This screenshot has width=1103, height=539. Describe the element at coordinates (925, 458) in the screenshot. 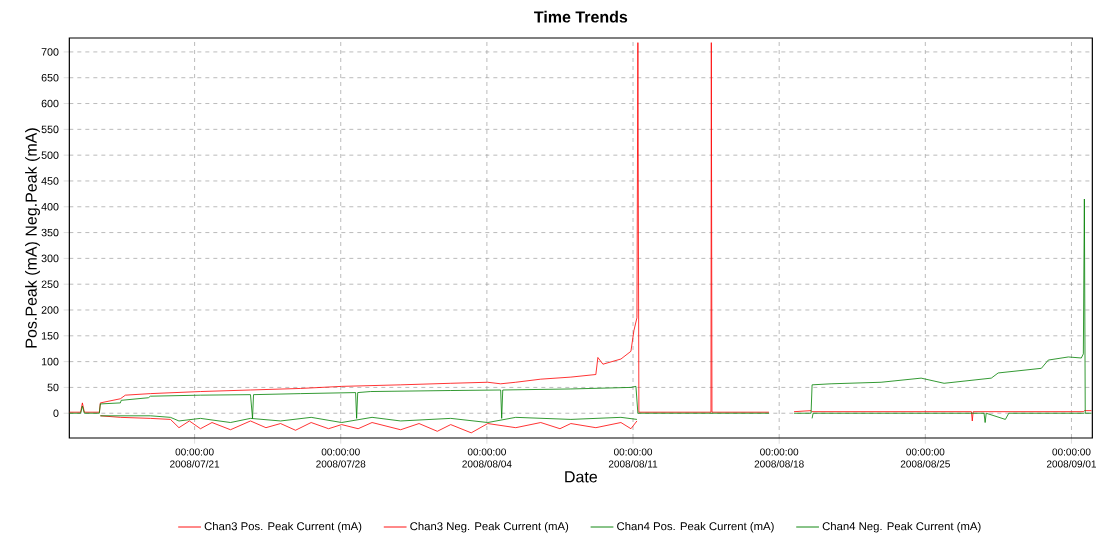

I see `x-tick-label: 00:00:00 2008/08/25` at that location.